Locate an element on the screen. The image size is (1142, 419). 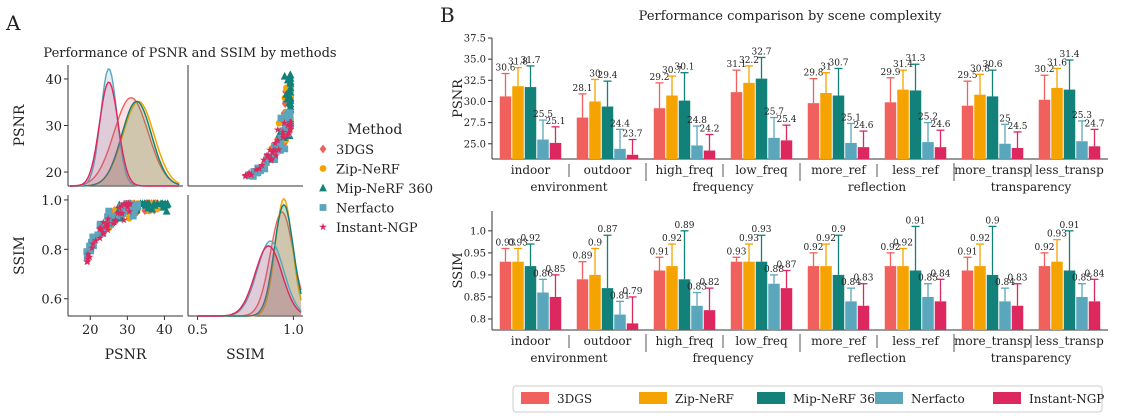
data-label: 32.7 is located at coordinates (761, 52).